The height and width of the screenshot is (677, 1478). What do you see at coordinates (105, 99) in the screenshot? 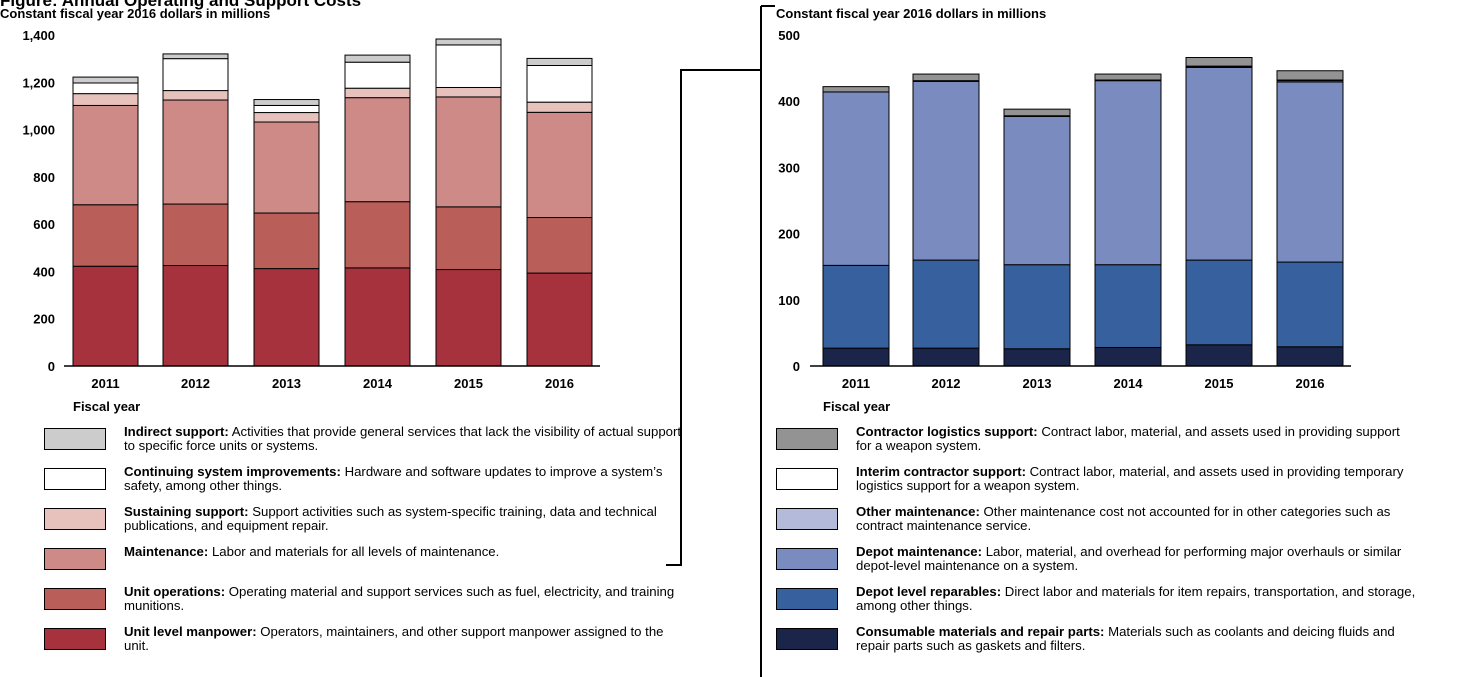
I see `bar-segment-2011-sustaining-support` at bounding box center [105, 99].